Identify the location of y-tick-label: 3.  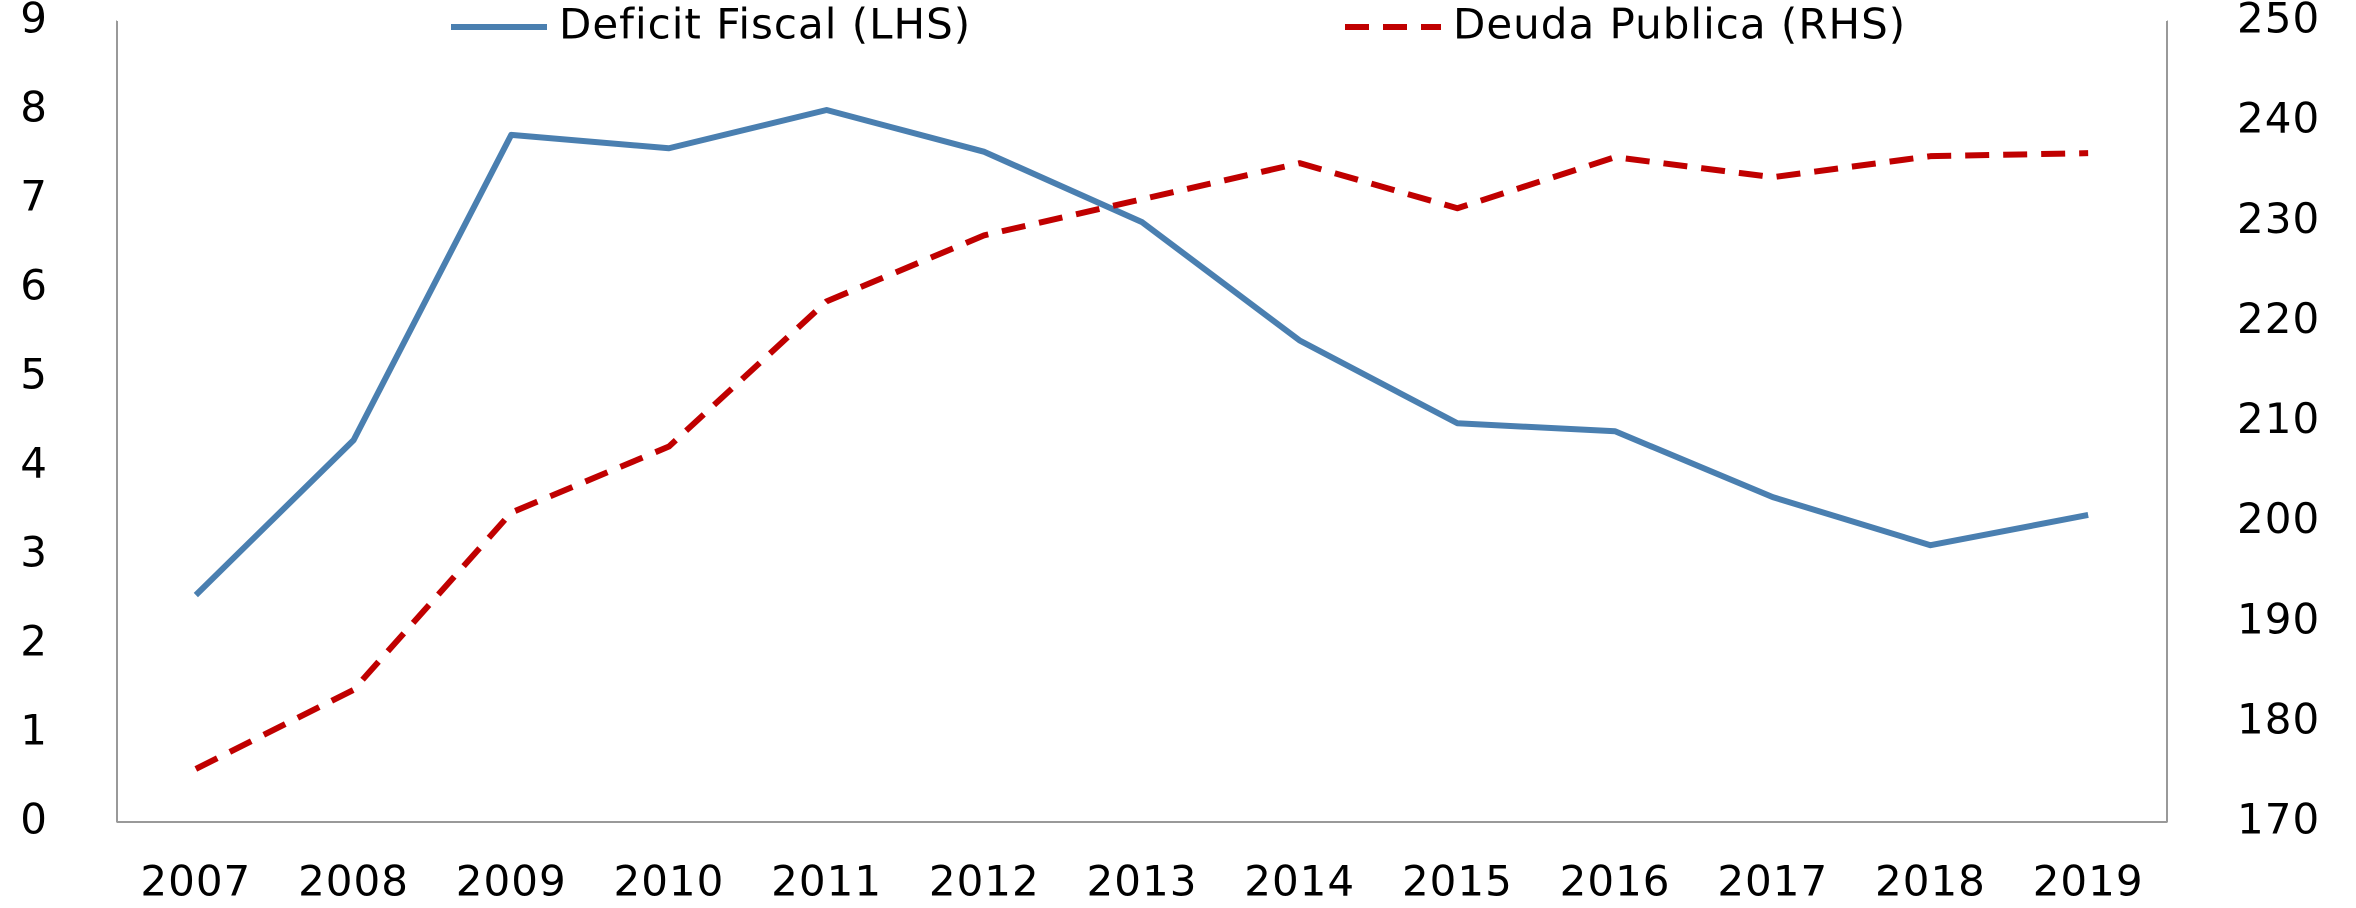
(34, 552).